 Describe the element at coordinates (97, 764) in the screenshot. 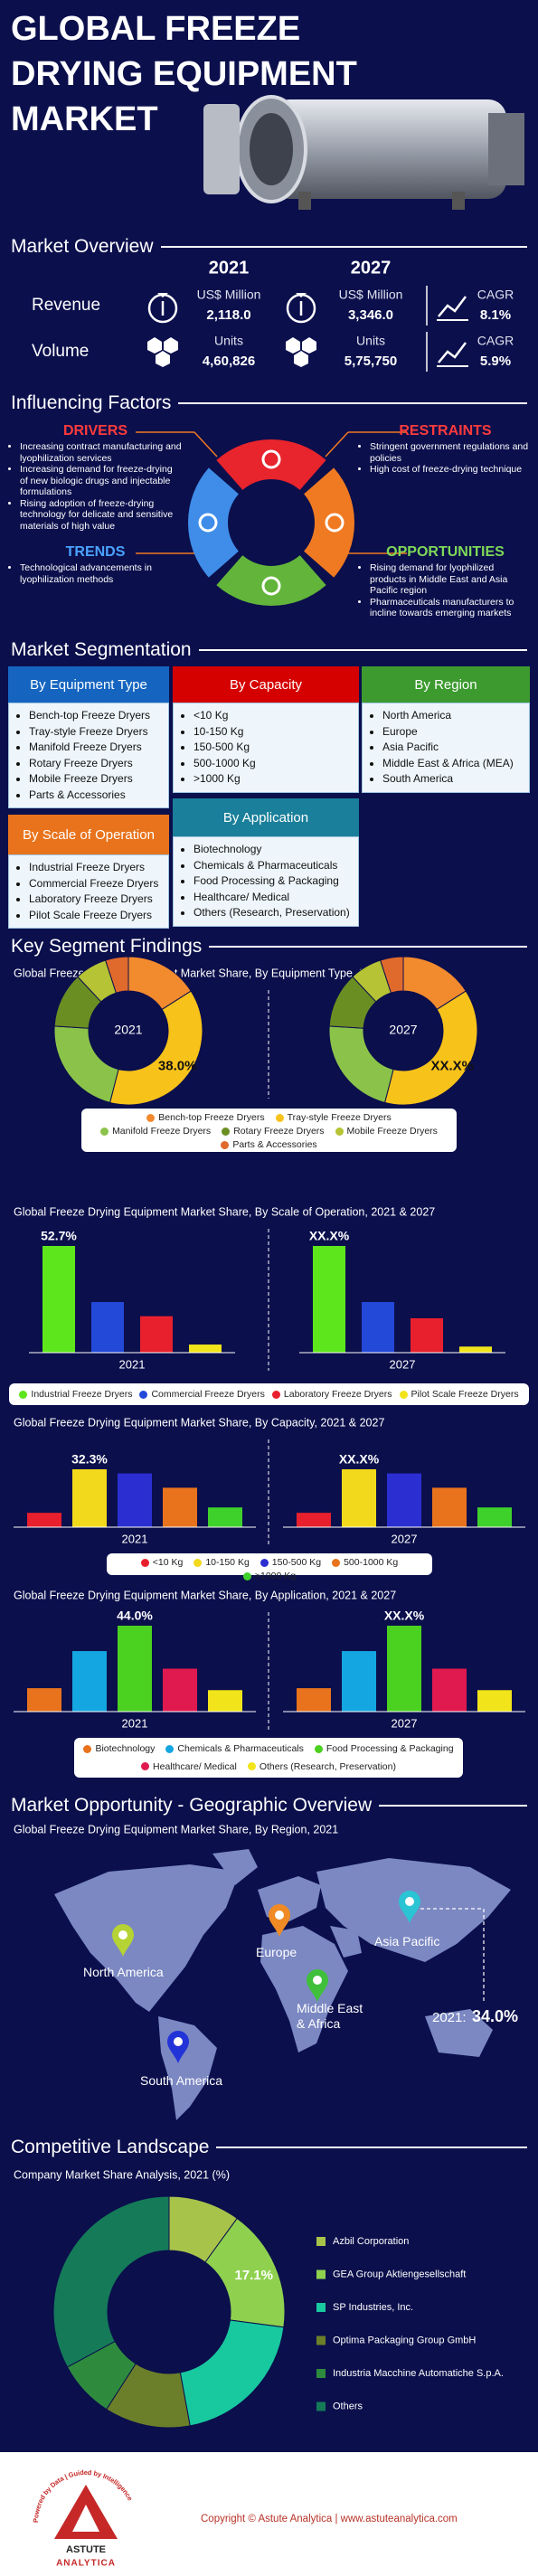

I see `segment-item: Rotary Freeze Dryers` at that location.